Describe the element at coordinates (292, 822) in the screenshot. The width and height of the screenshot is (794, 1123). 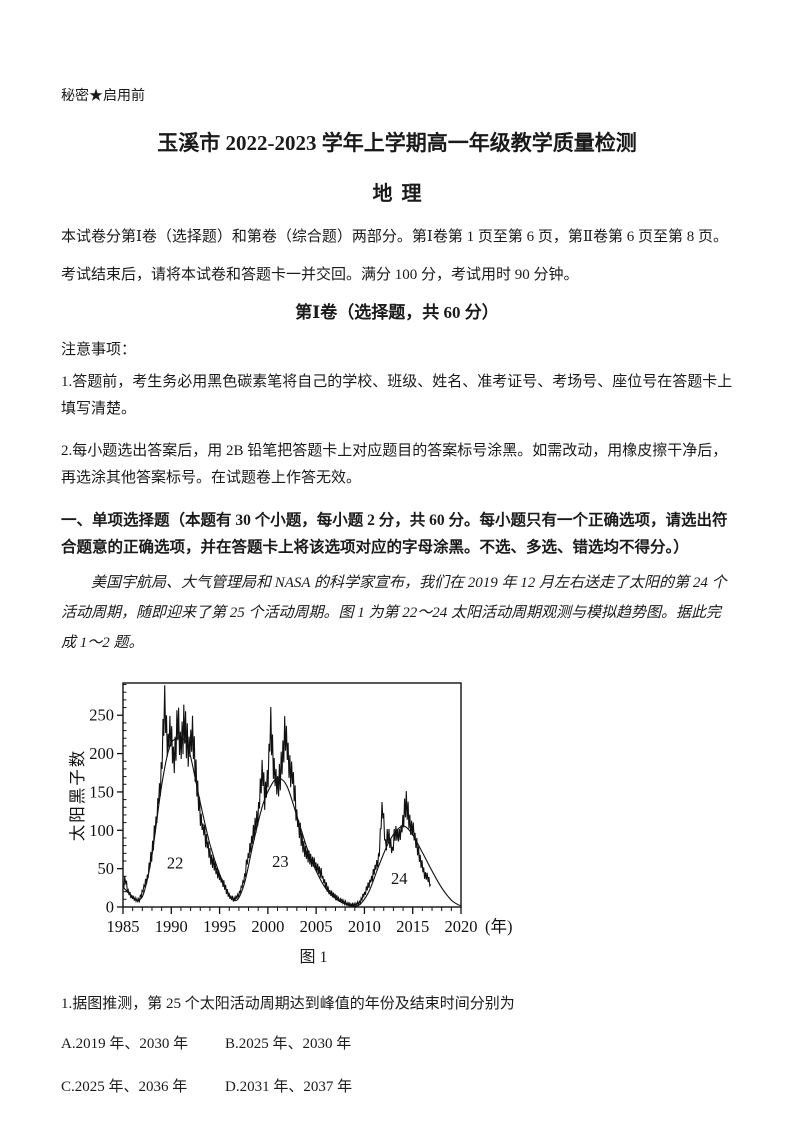
I see `simulated-trend-curve` at that location.